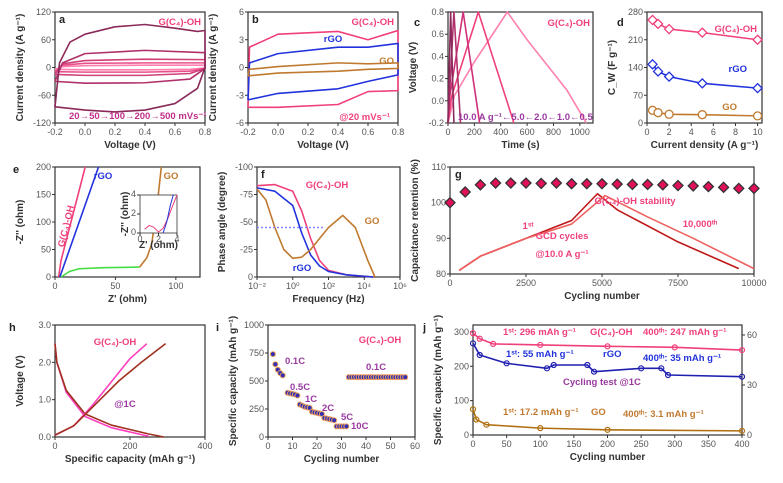  Describe the element at coordinates (437, 101) in the screenshot. I see `y-tick-label: 0.0` at that location.